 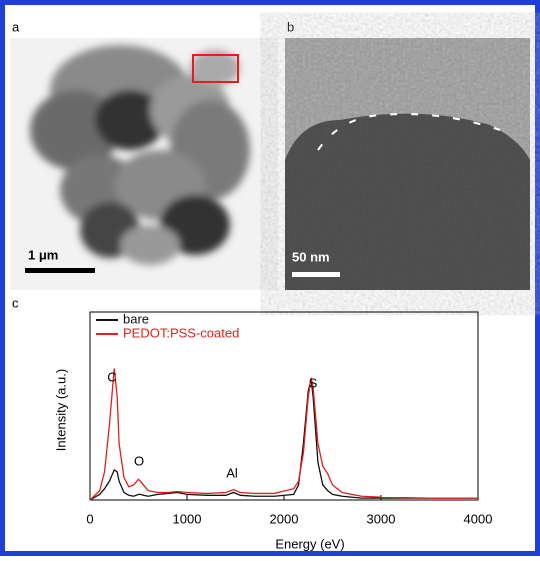 I want to click on legend-label: bare, so click(x=136, y=318).